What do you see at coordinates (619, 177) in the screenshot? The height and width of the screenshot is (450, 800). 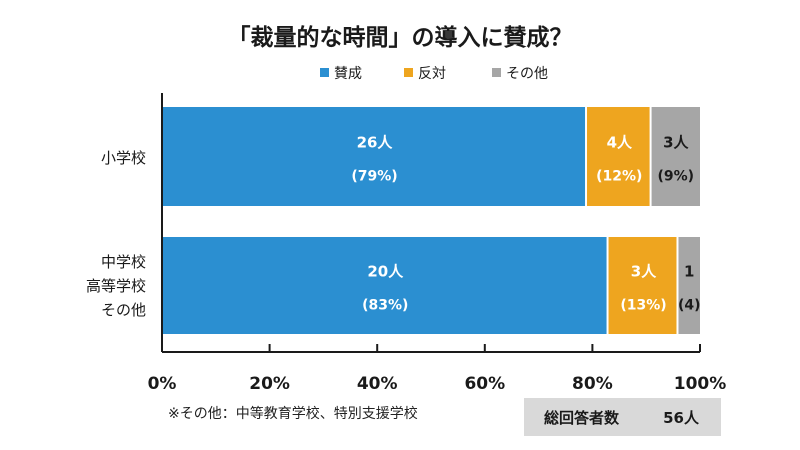 I see `percent-label-1-2: (12%)` at bounding box center [619, 177].